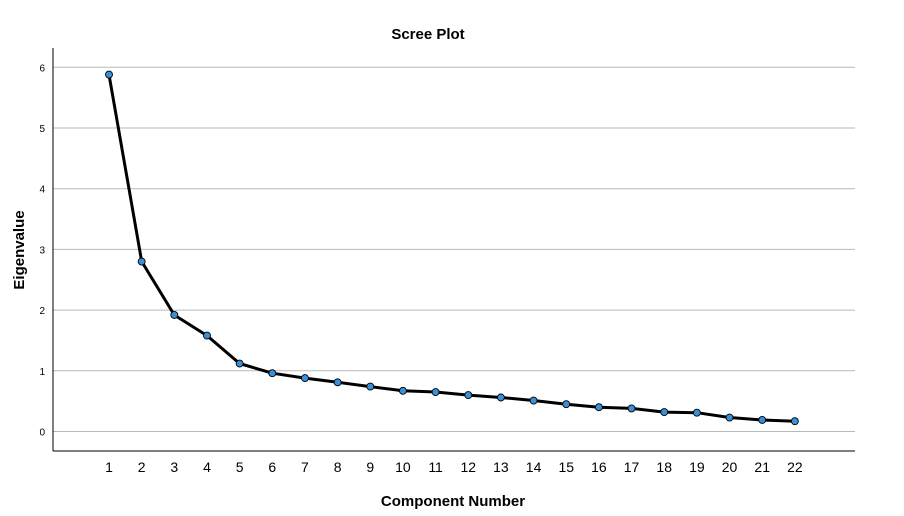  Describe the element at coordinates (42, 129) in the screenshot. I see `y-tick-label-5: 5` at that location.